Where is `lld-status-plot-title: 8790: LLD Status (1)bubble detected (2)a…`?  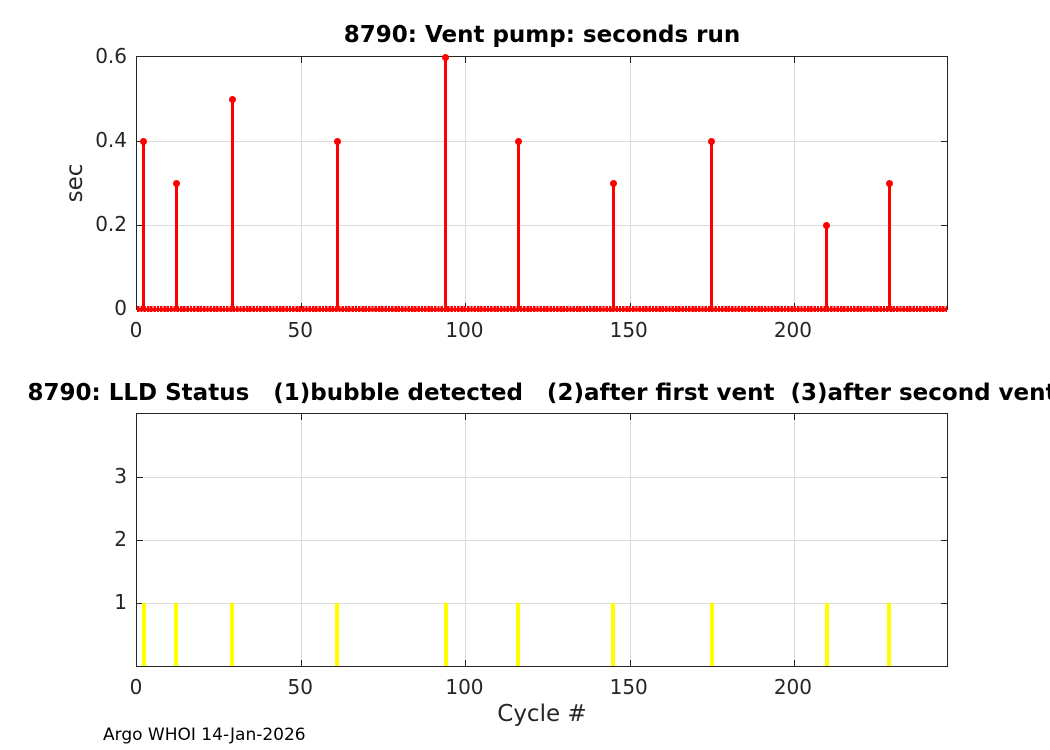
lld-status-plot-title: 8790: LLD Status (1)bubble detected (2)a… is located at coordinates (538, 393).